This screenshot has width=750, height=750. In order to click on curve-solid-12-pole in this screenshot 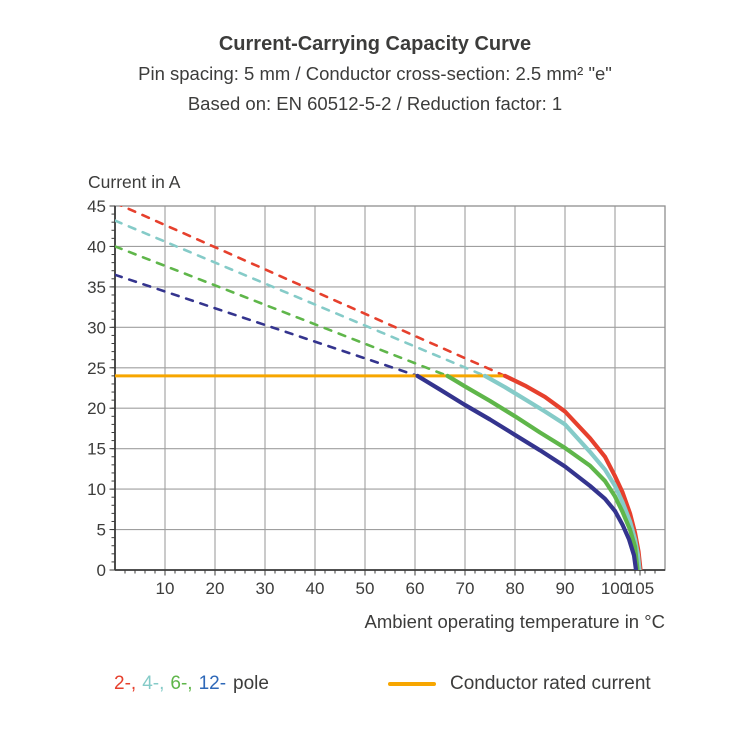, I will do `click(527, 471)`.